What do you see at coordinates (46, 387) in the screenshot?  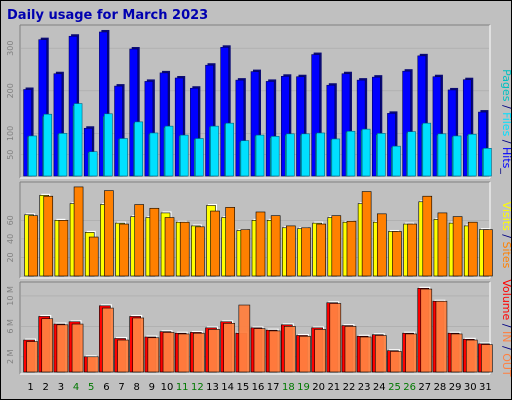 I see `day-label: 2` at bounding box center [46, 387].